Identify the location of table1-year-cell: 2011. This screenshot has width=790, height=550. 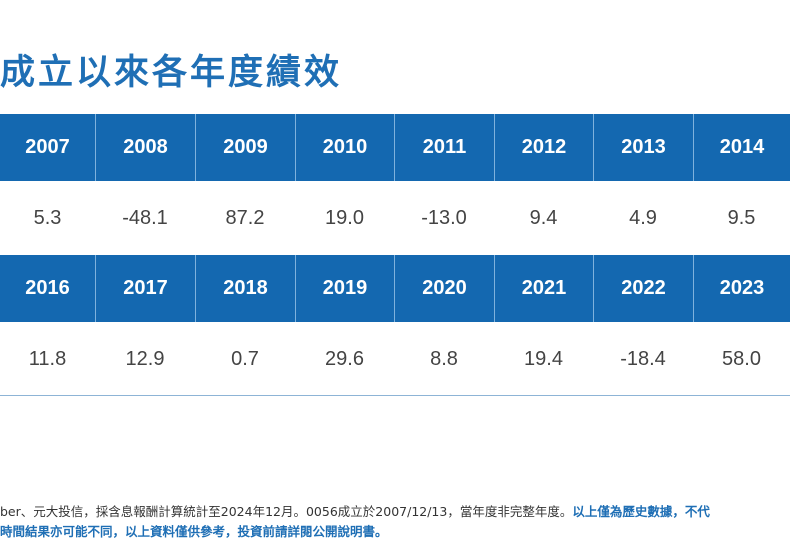
(444, 147).